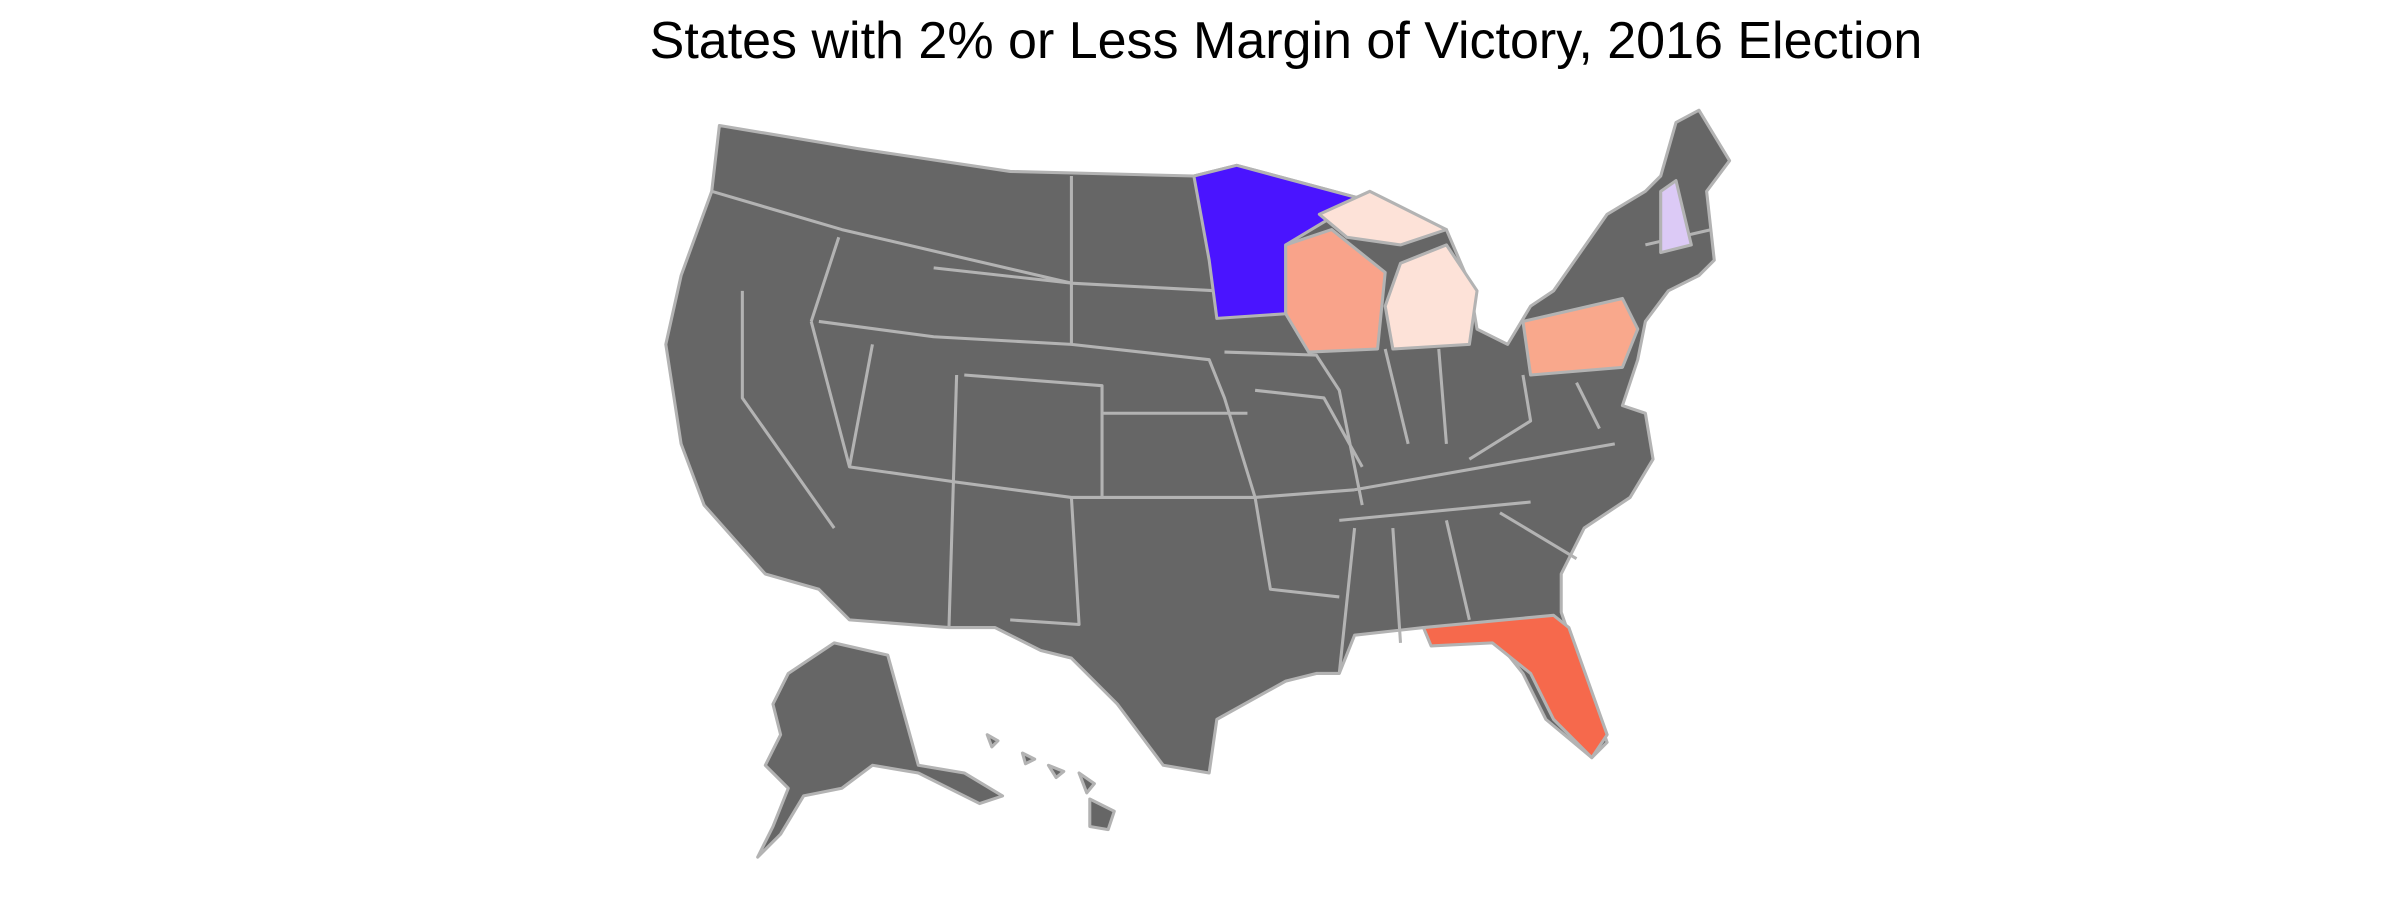 The image size is (2400, 900). Describe the element at coordinates (1050, 782) in the screenshot. I see `hawaii` at that location.